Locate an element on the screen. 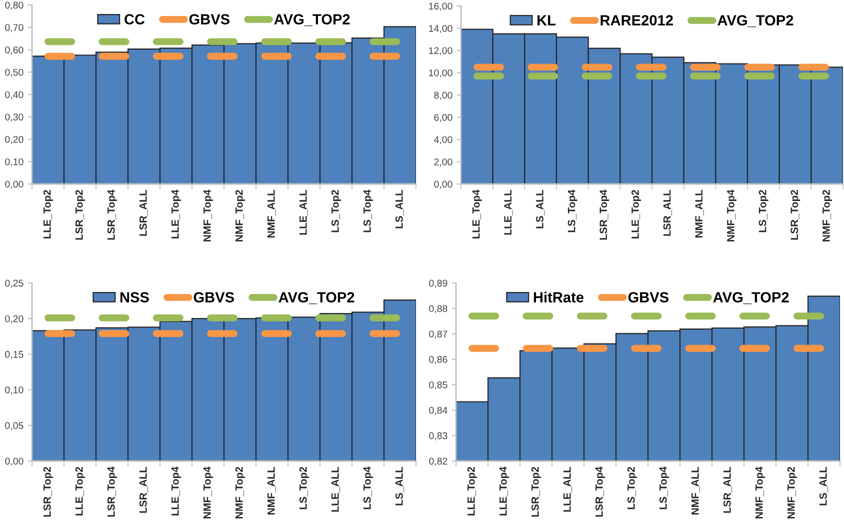  y-tick-label: 0,80 is located at coordinates (14, 6).